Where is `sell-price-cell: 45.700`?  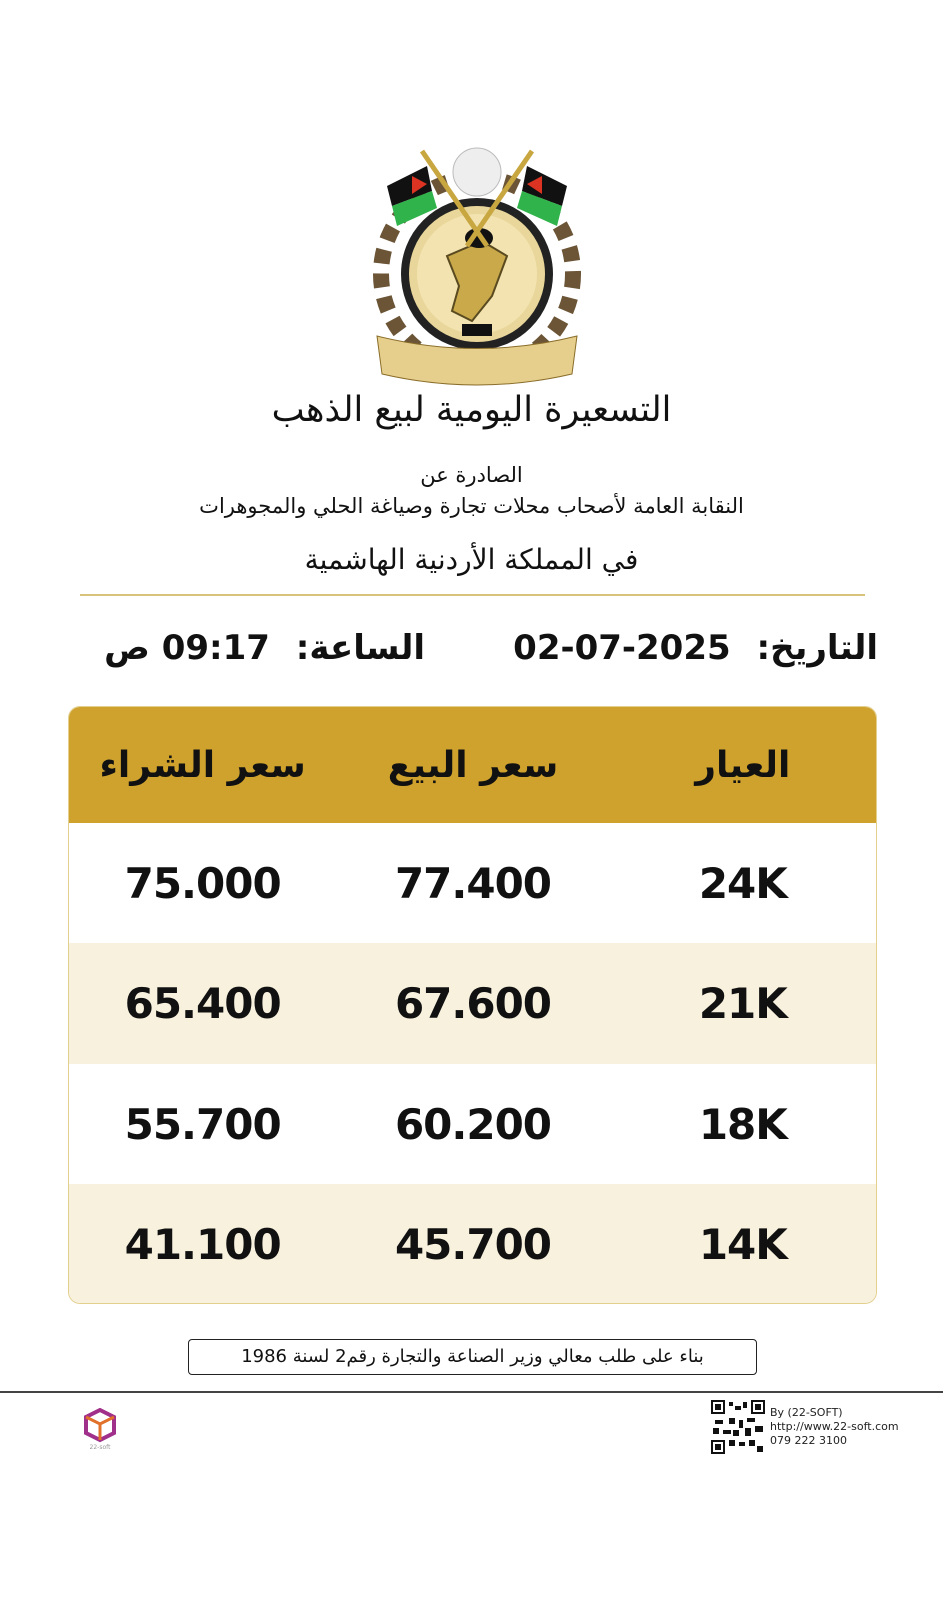
sell-price-cell: 45.700 is located at coordinates (473, 1244).